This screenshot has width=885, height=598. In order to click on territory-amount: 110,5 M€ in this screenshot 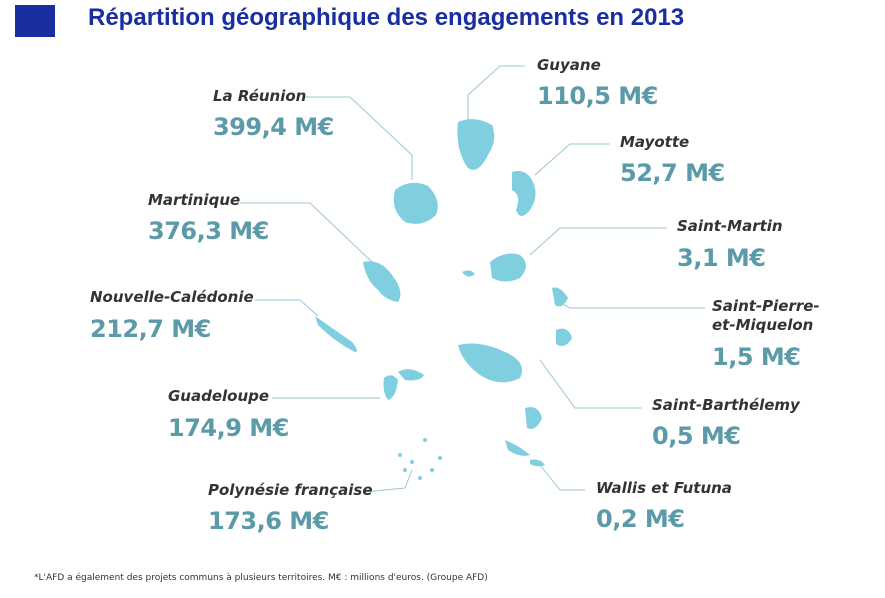, I will do `click(597, 96)`.